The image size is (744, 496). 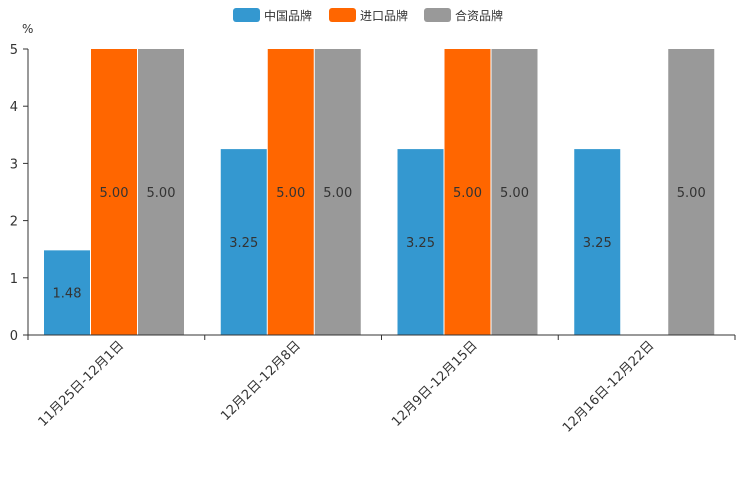 I want to click on x-tick-label: 12月16日-12月22日, so click(x=608, y=386).